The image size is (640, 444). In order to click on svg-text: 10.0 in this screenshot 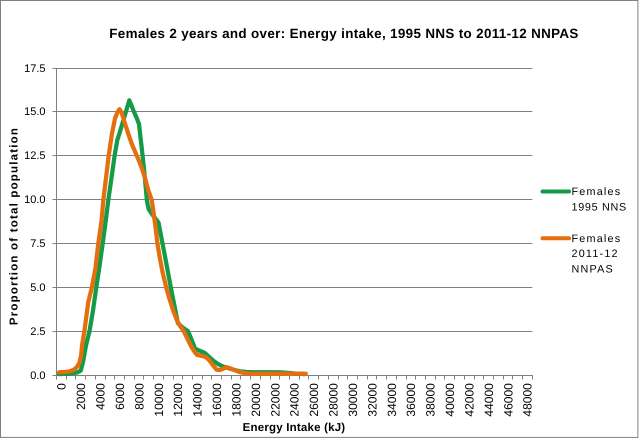, I will do `click(34, 200)`.